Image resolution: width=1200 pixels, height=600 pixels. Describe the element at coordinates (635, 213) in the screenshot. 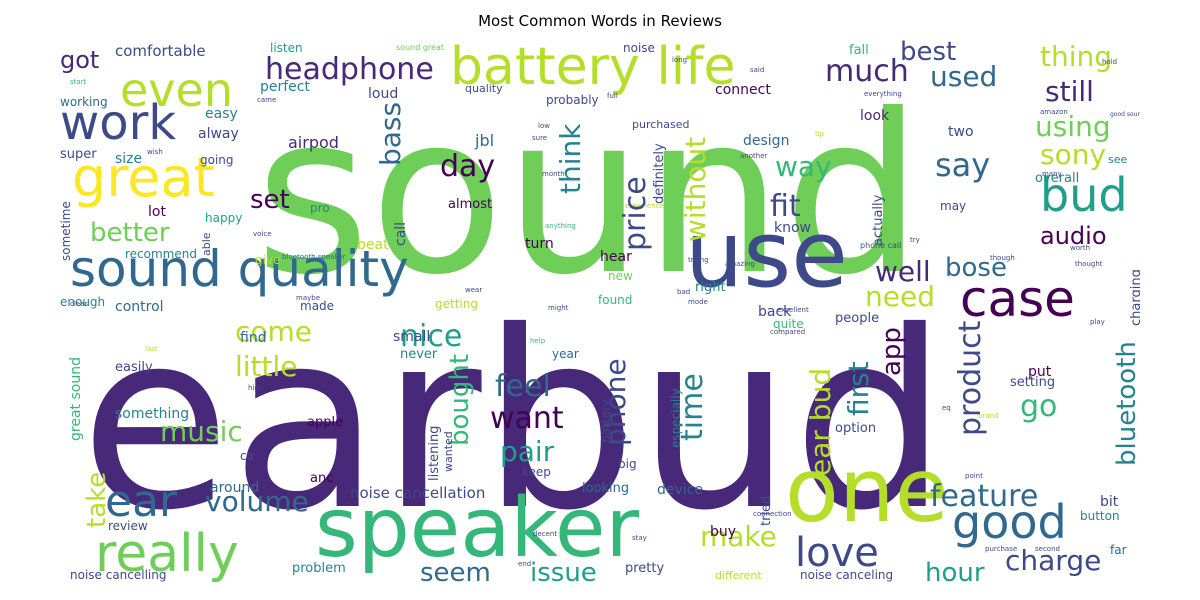

I see `word-price: price` at that location.